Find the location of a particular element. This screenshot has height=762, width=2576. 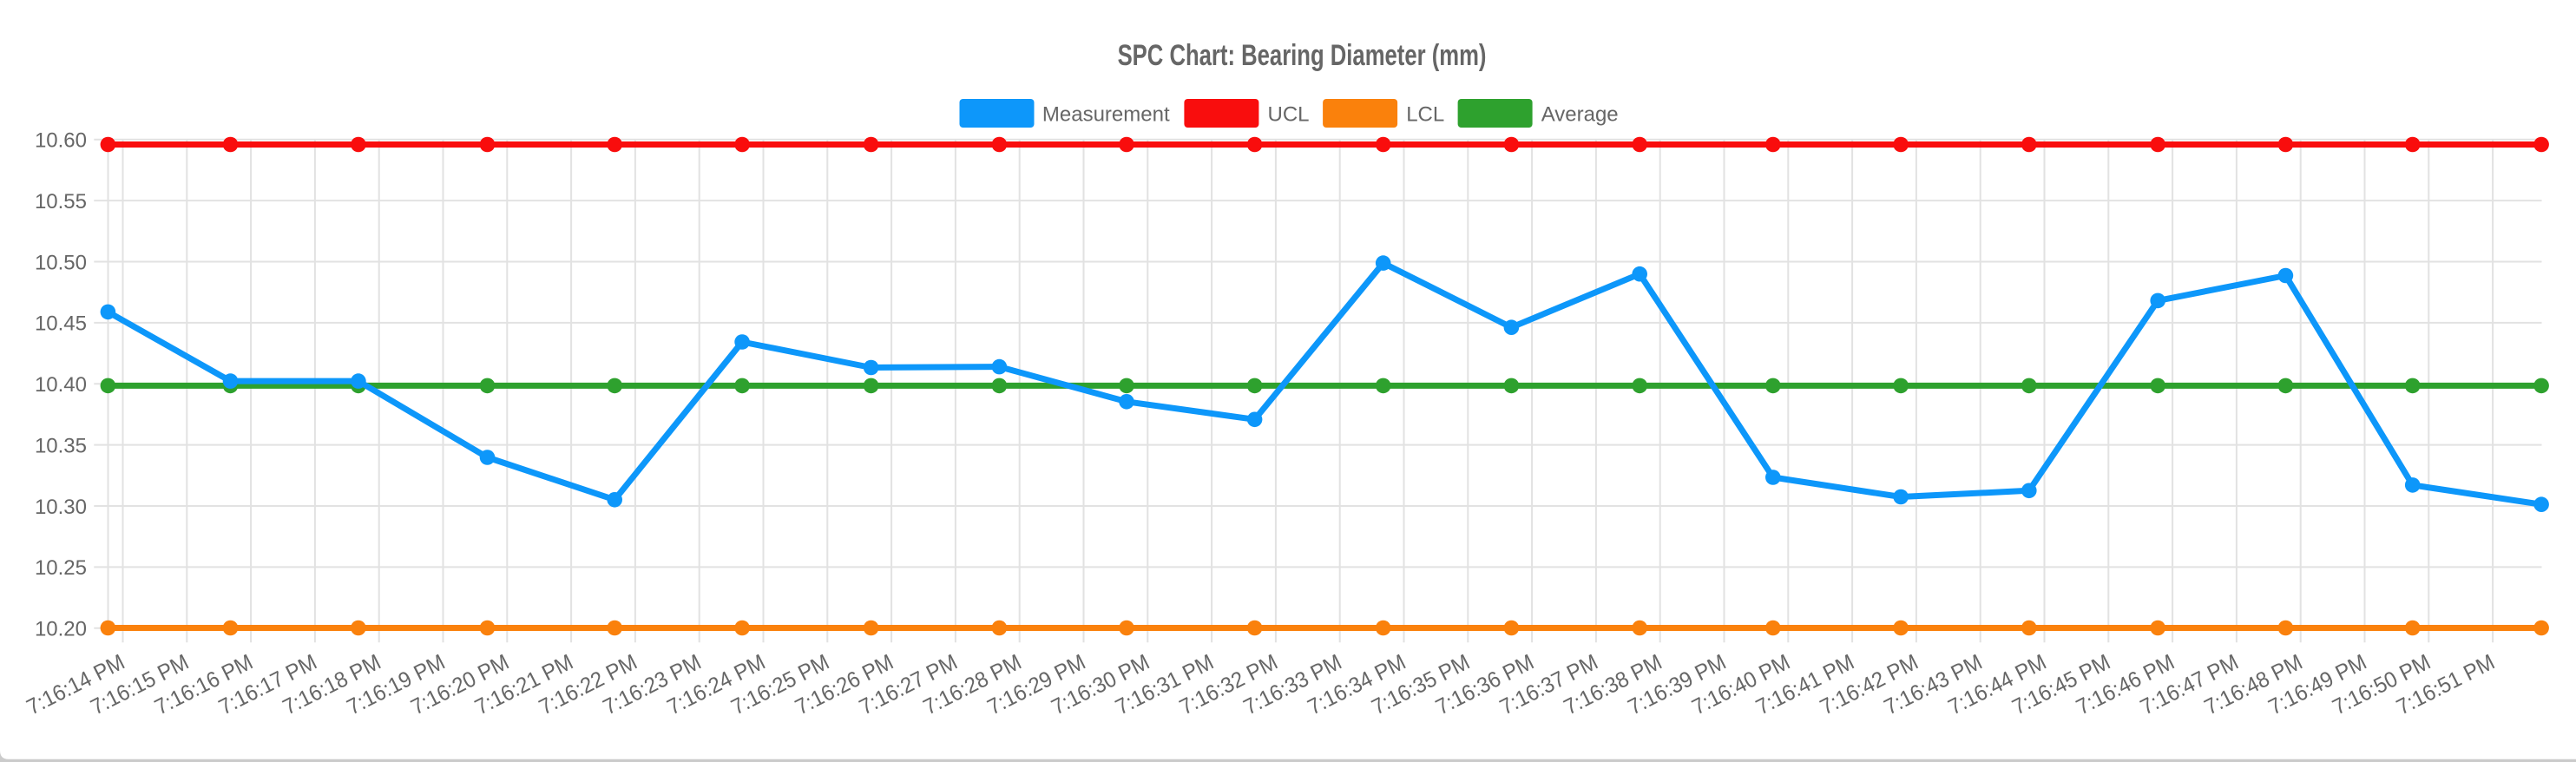

svg-text: Average is located at coordinates (1580, 114).